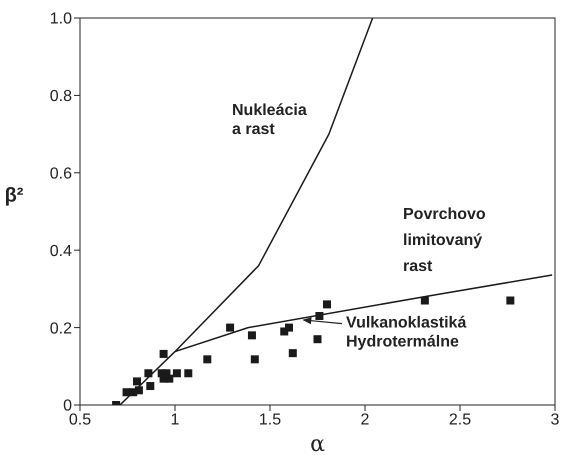 The height and width of the screenshot is (455, 569). What do you see at coordinates (61, 19) in the screenshot?
I see `y-tick-label: 1.0` at bounding box center [61, 19].